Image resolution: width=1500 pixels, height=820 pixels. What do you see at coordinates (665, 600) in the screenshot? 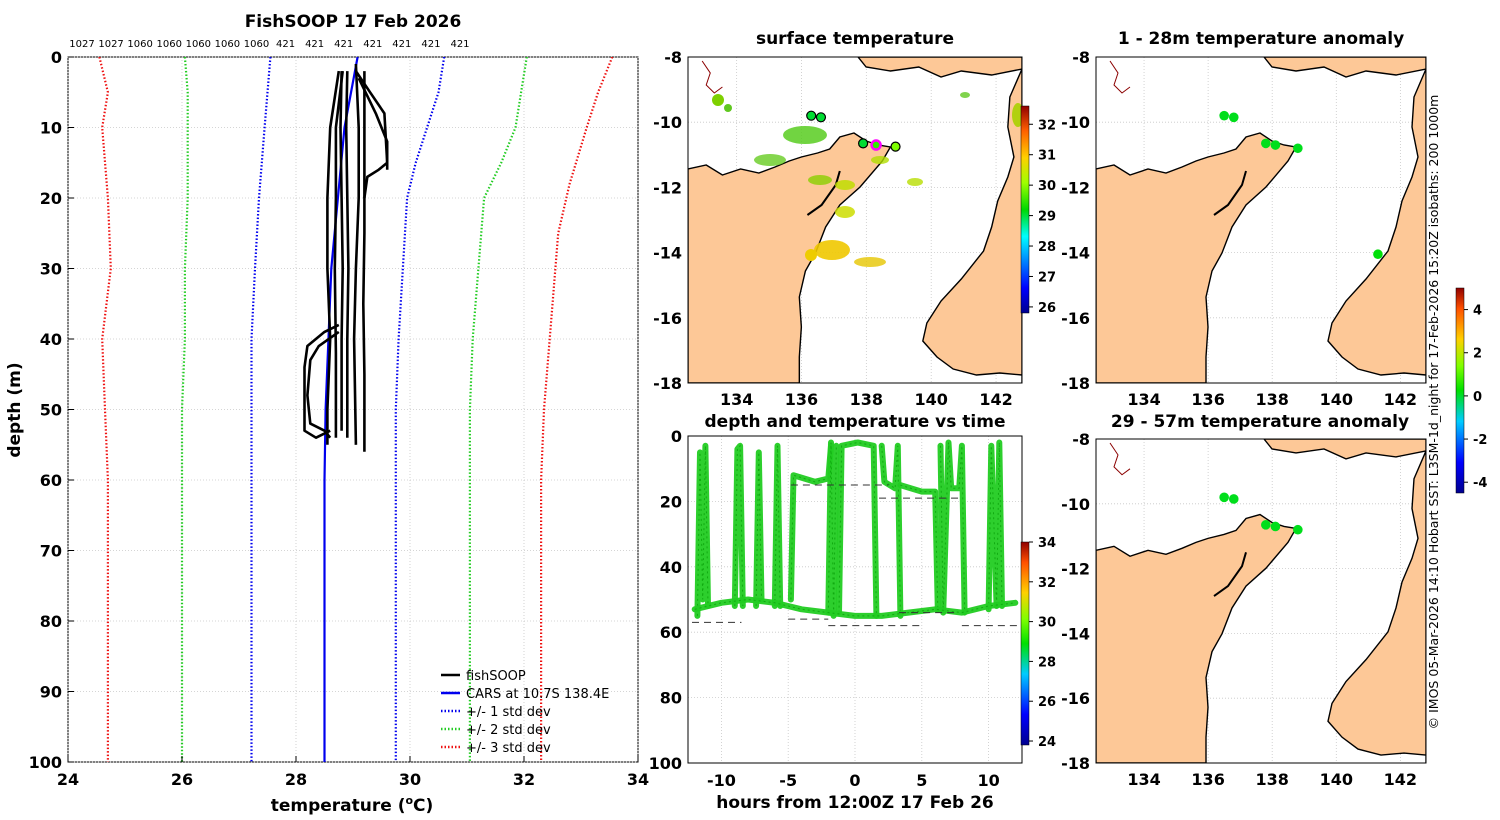
I see `ts-y-ticks: 0 20 40 60 80 100` at bounding box center [665, 600].